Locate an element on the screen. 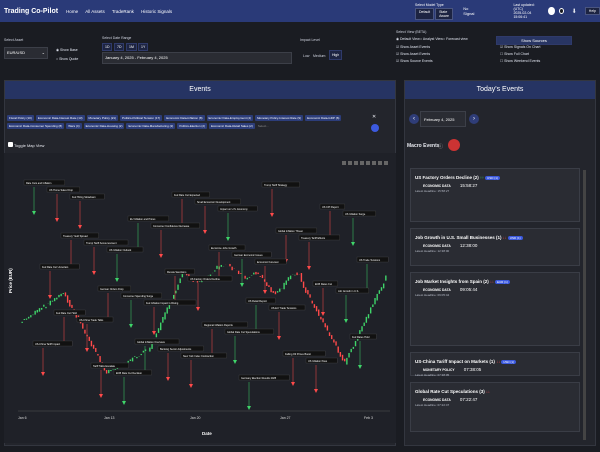  clear-filters-icon: ✕ is located at coordinates (374, 117).